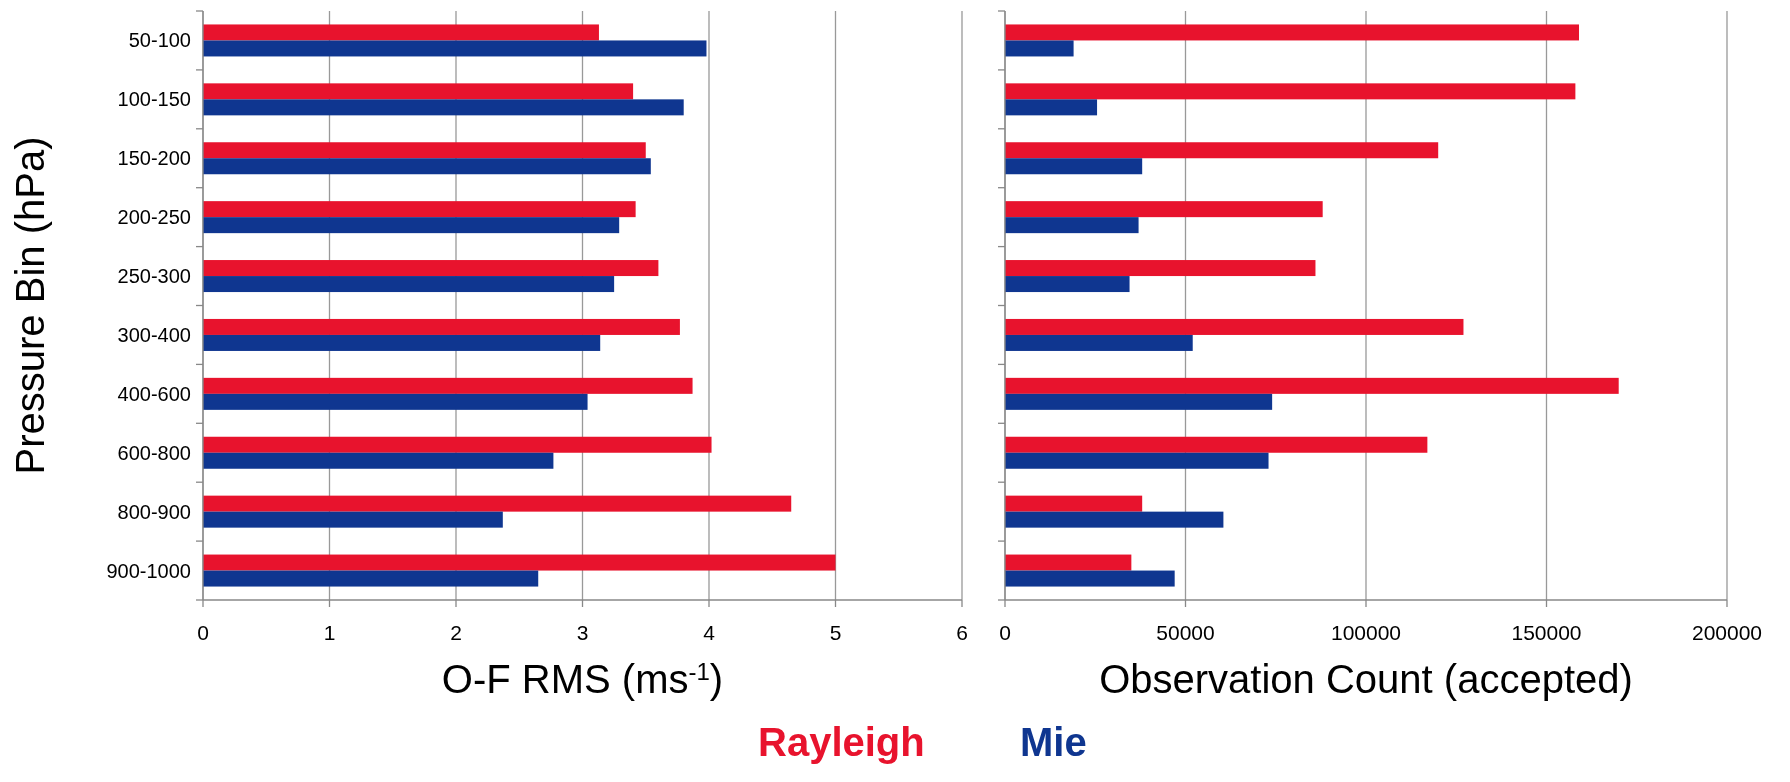 The height and width of the screenshot is (782, 1790). Describe the element at coordinates (1053, 742) in the screenshot. I see `text: Mie` at that location.